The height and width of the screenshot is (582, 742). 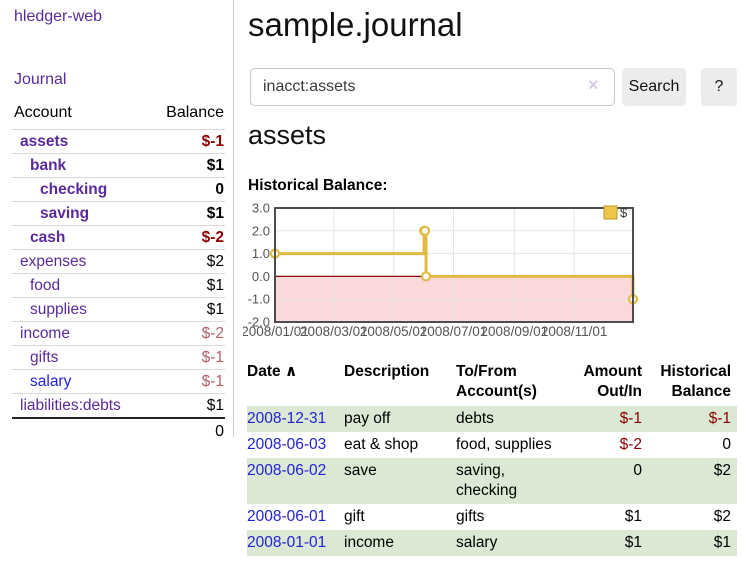 I want to click on register-amount: 0, so click(x=637, y=470).